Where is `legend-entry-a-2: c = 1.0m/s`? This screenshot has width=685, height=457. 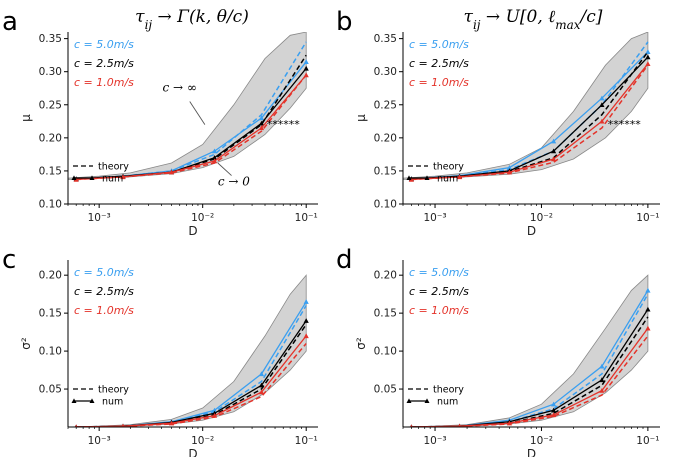 legend-entry-a-2: c = 1.0m/s is located at coordinates (104, 82).